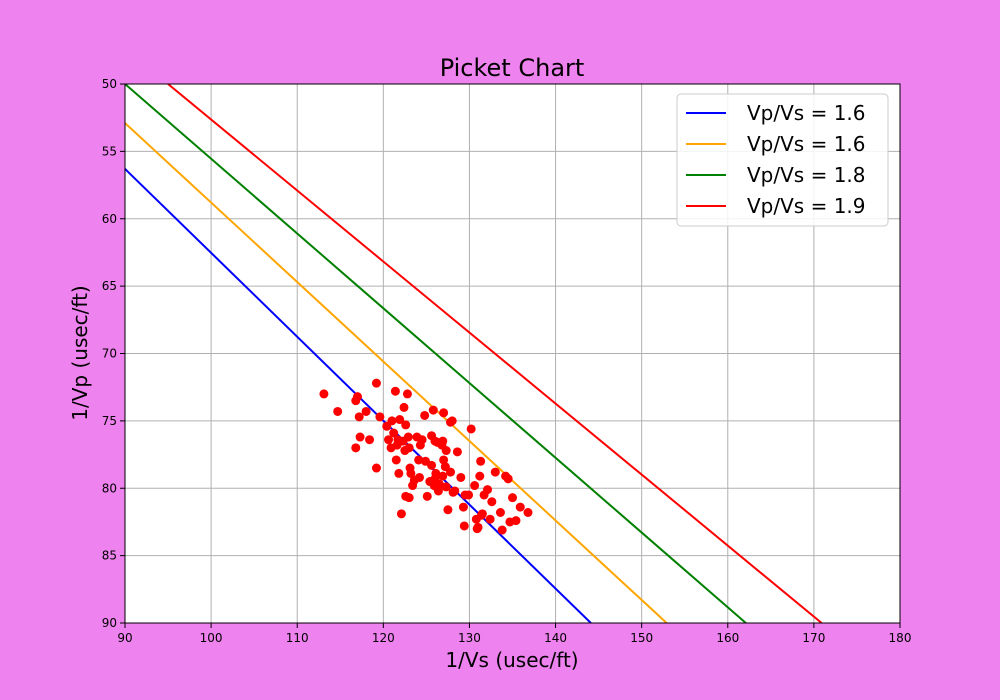 Image resolution: width=1000 pixels, height=700 pixels. What do you see at coordinates (109, 219) in the screenshot?
I see `y-tick-label: 60` at bounding box center [109, 219].